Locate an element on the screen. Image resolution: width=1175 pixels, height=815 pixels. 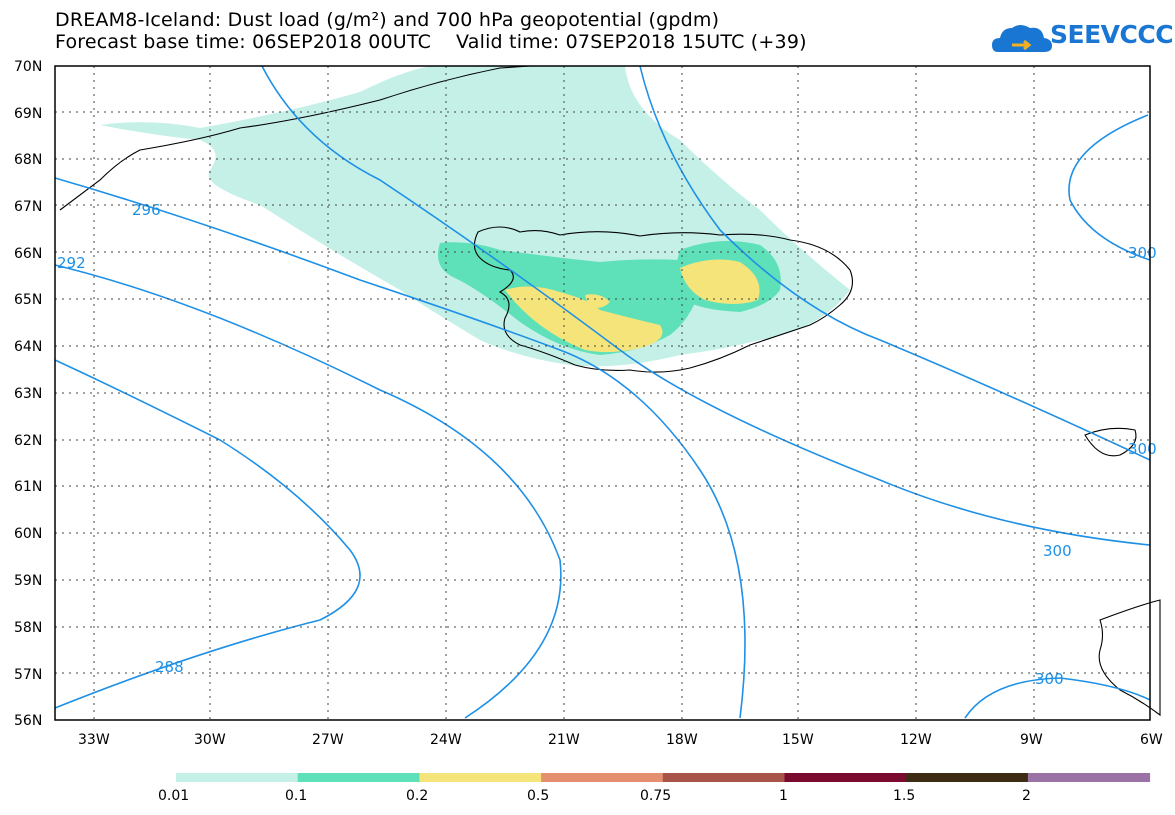
lat-label: 67N is located at coordinates (28, 207).